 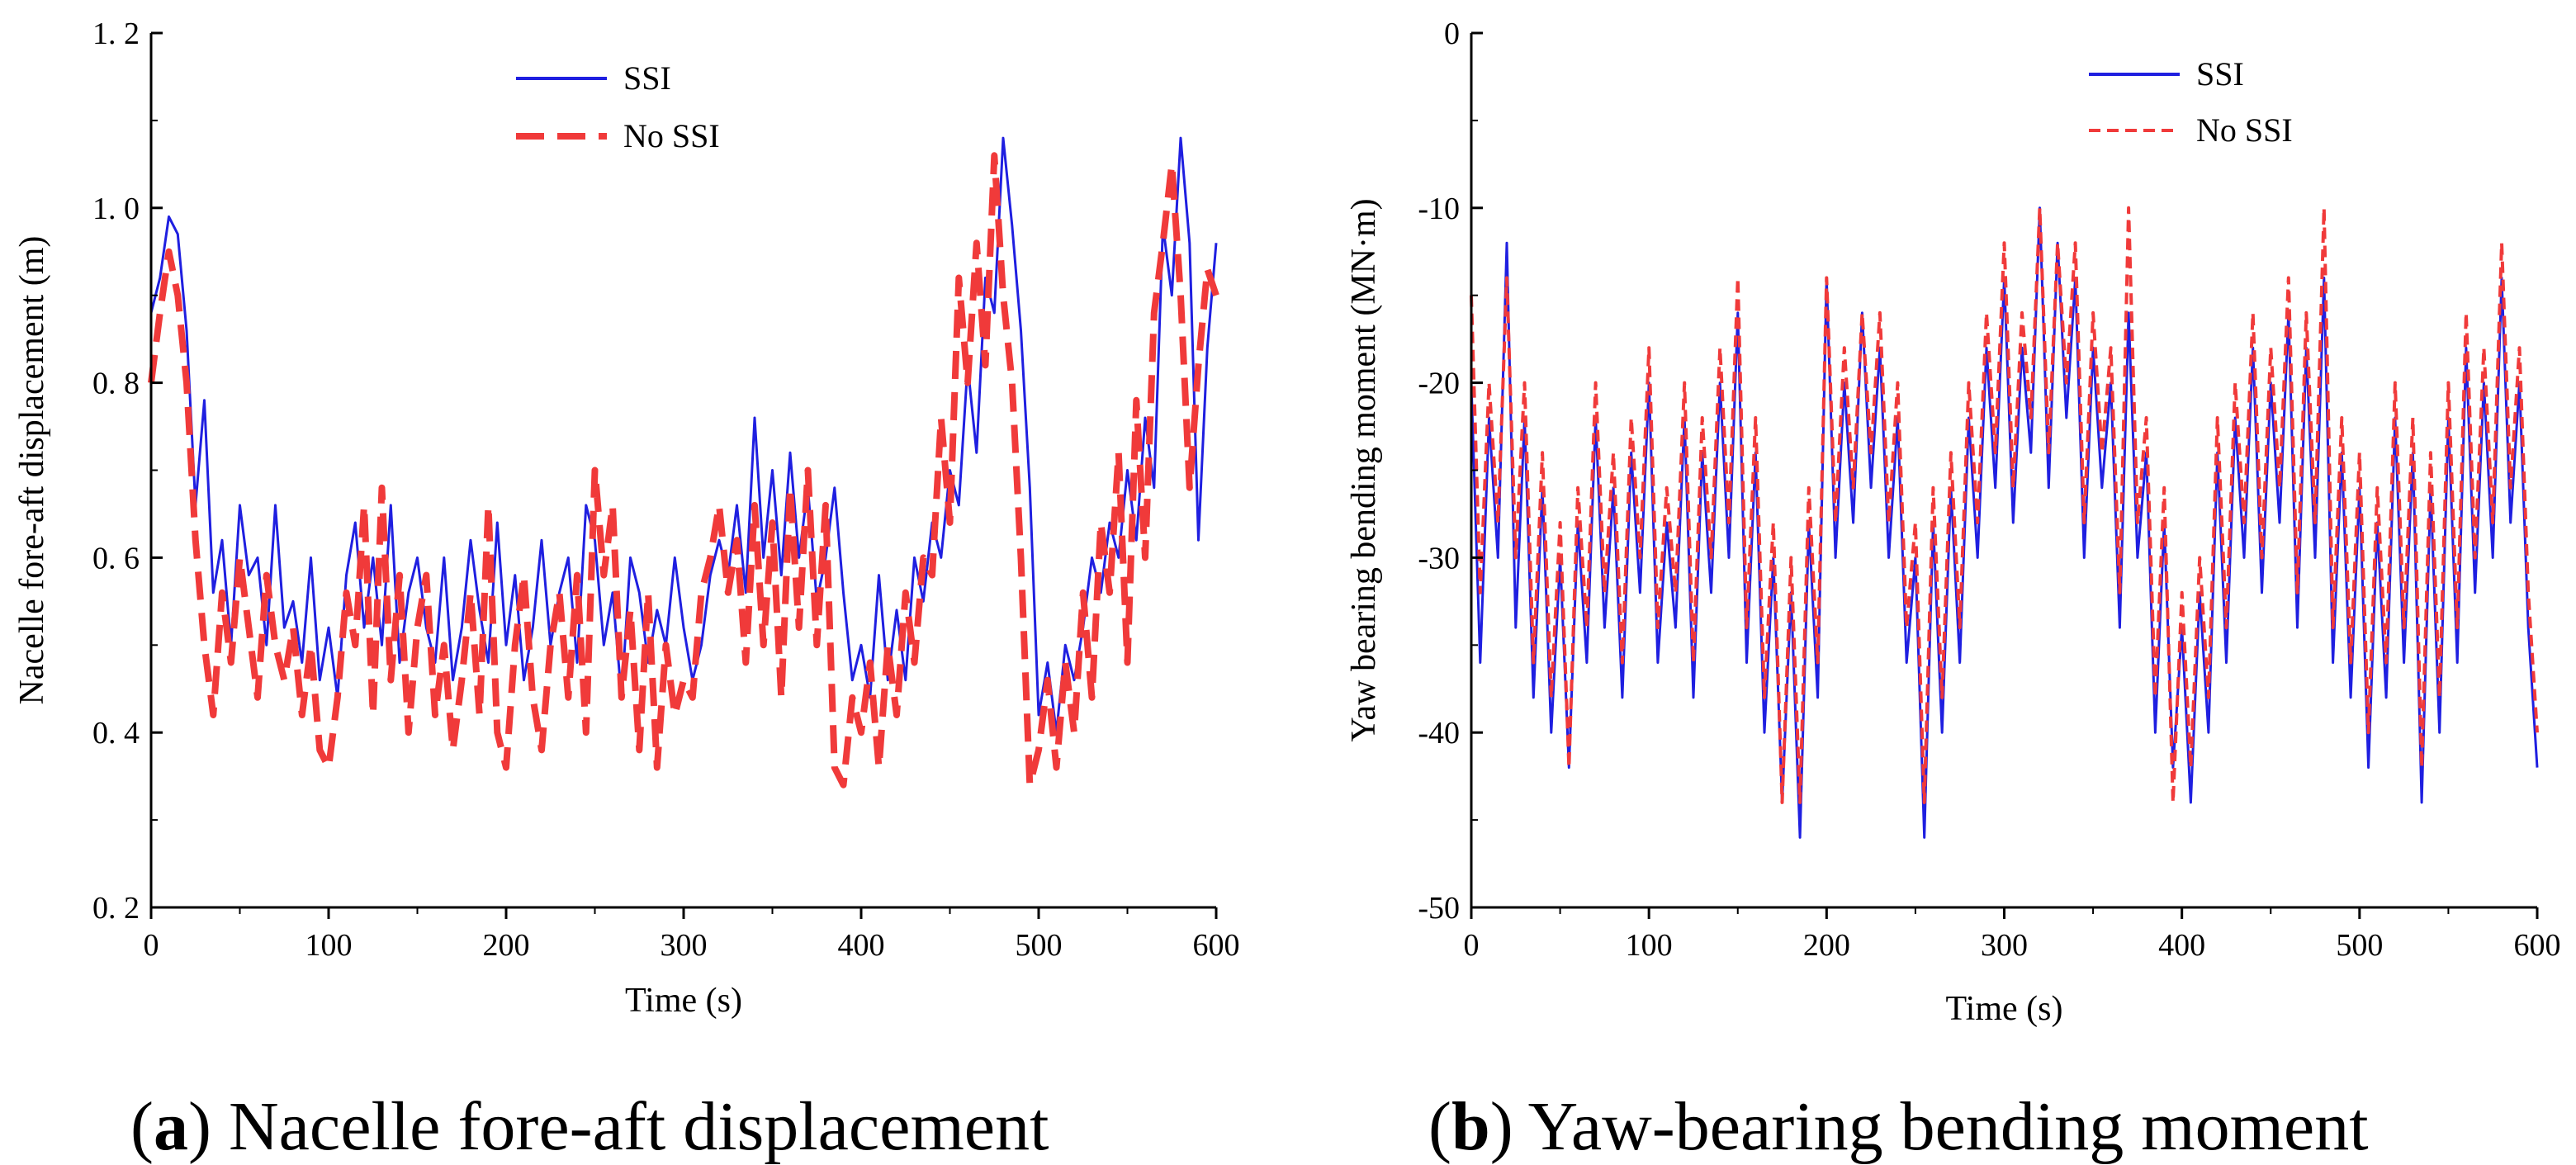 What do you see at coordinates (1439, 1126) in the screenshot?
I see `caption-b-open-paren: (` at bounding box center [1439, 1126].